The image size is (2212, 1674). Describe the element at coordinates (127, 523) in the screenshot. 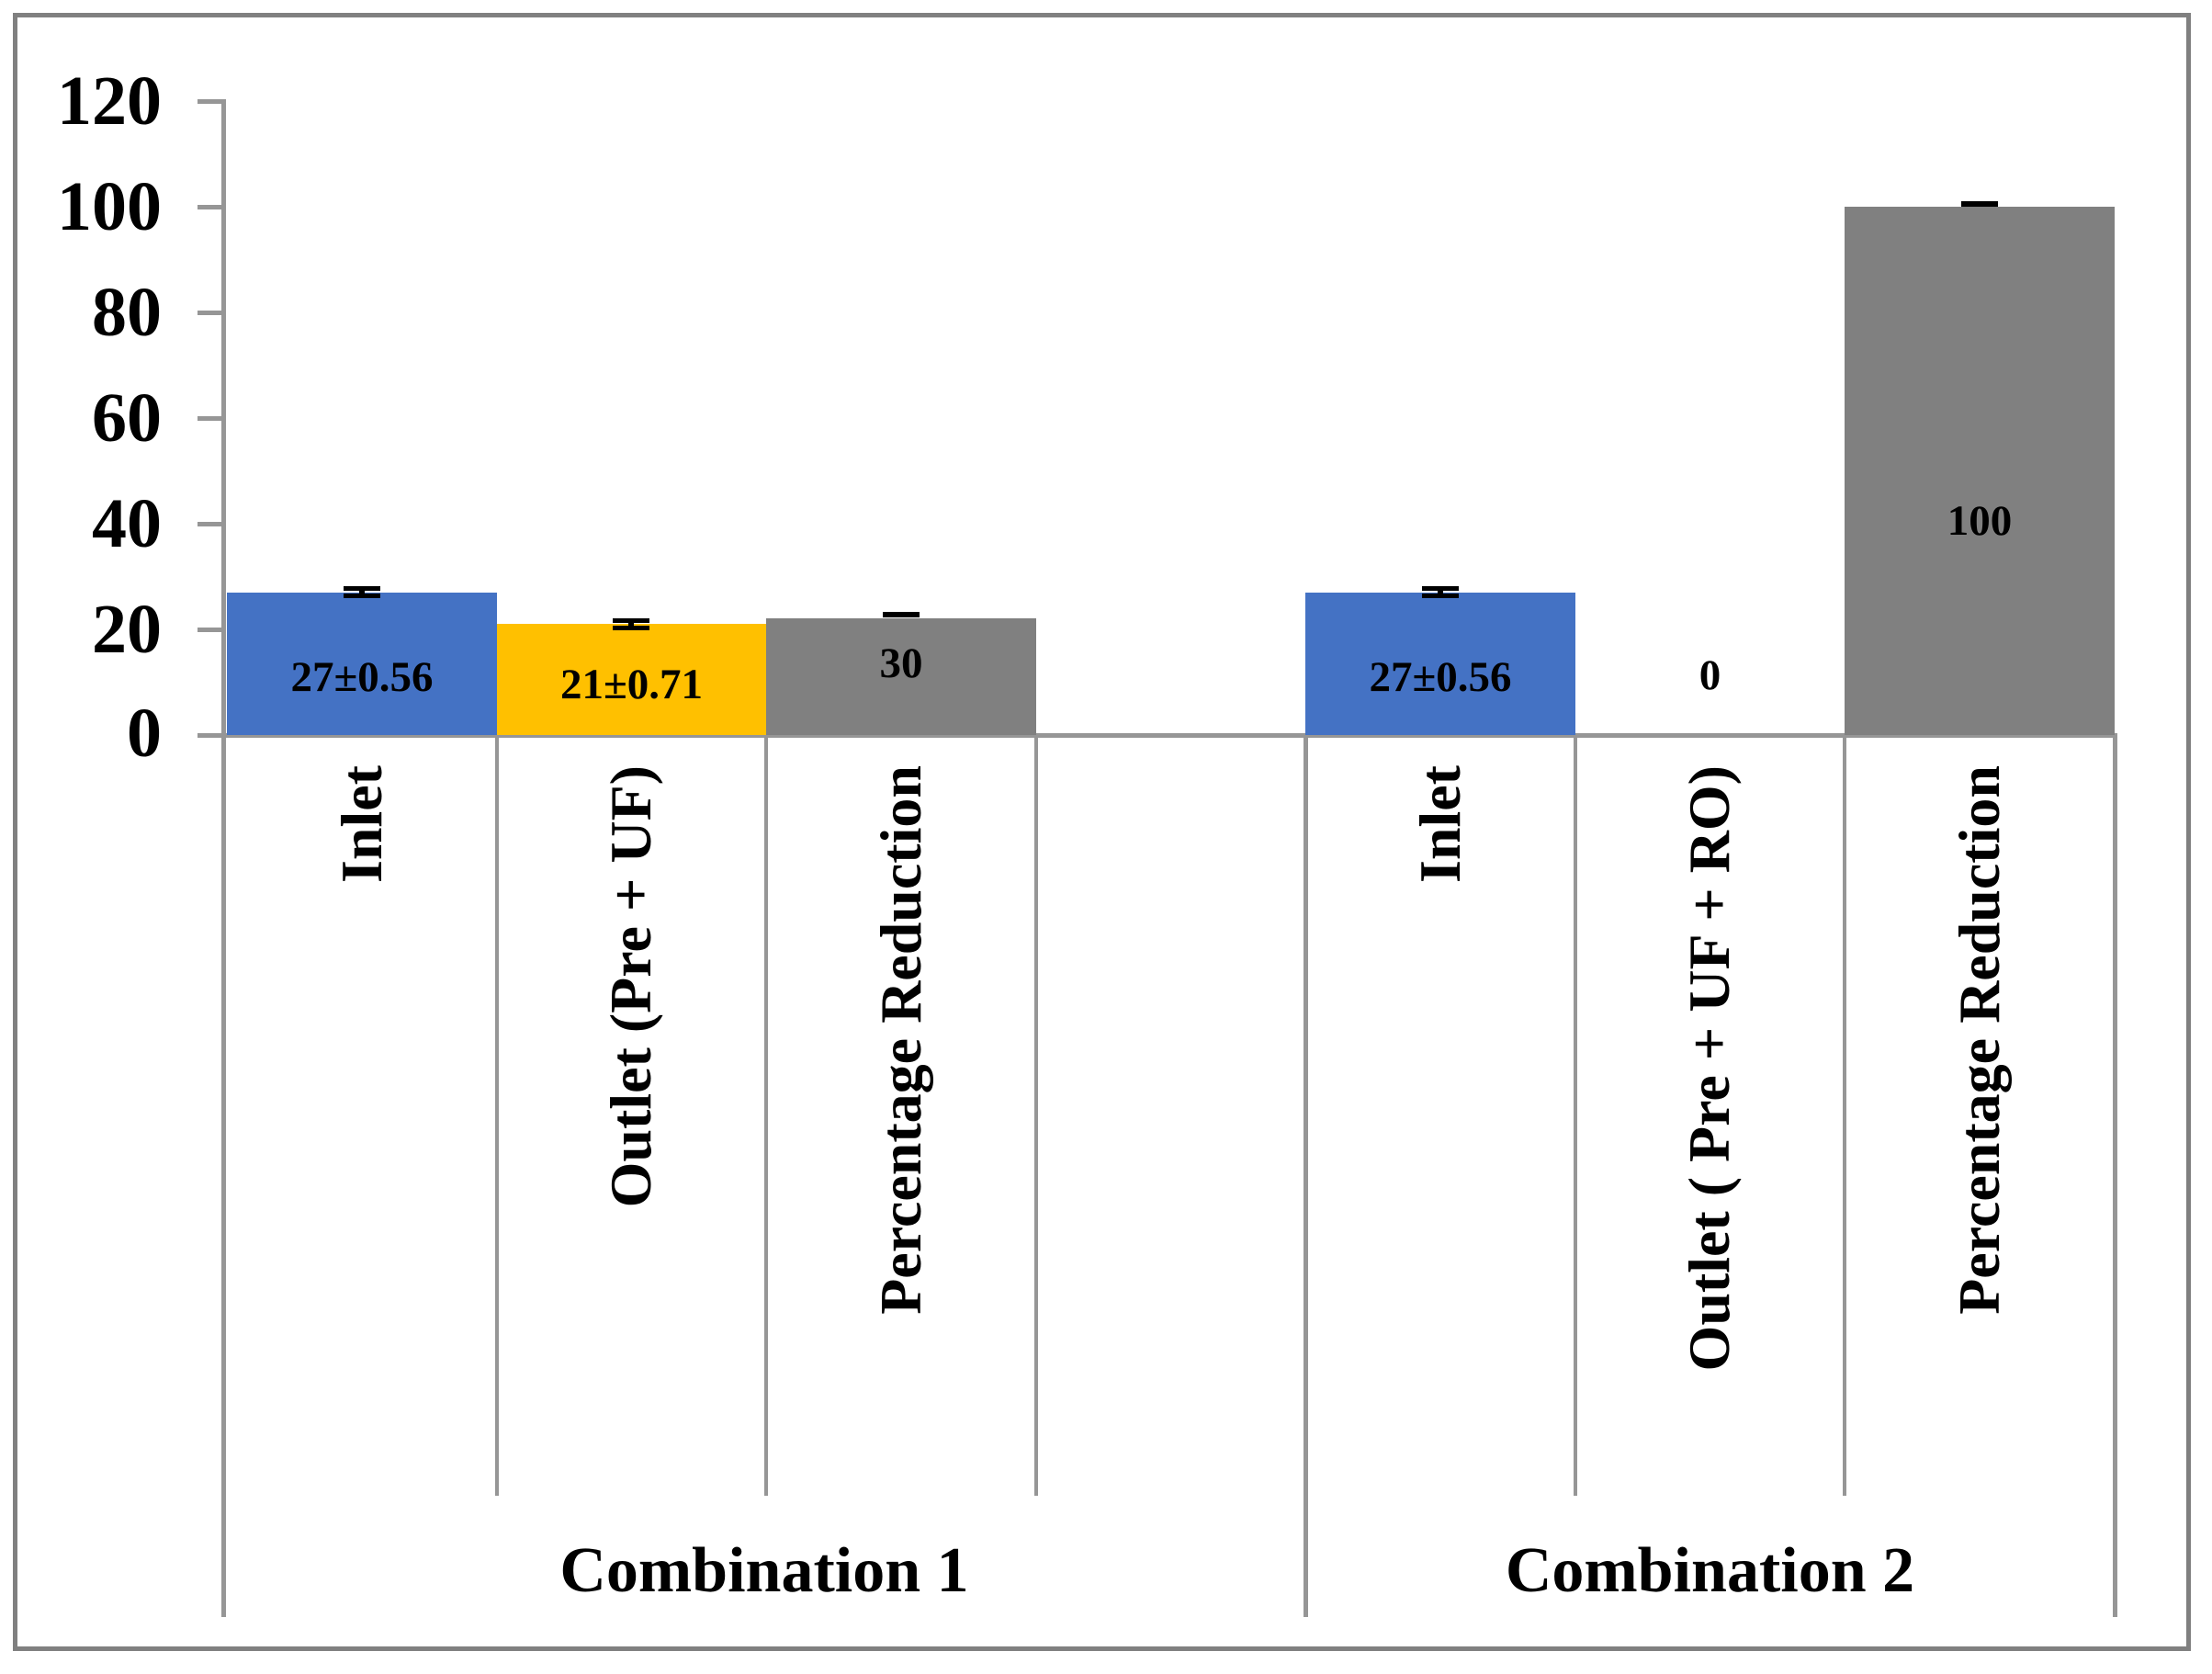

I see `y-axis-tick-label: 40` at that location.